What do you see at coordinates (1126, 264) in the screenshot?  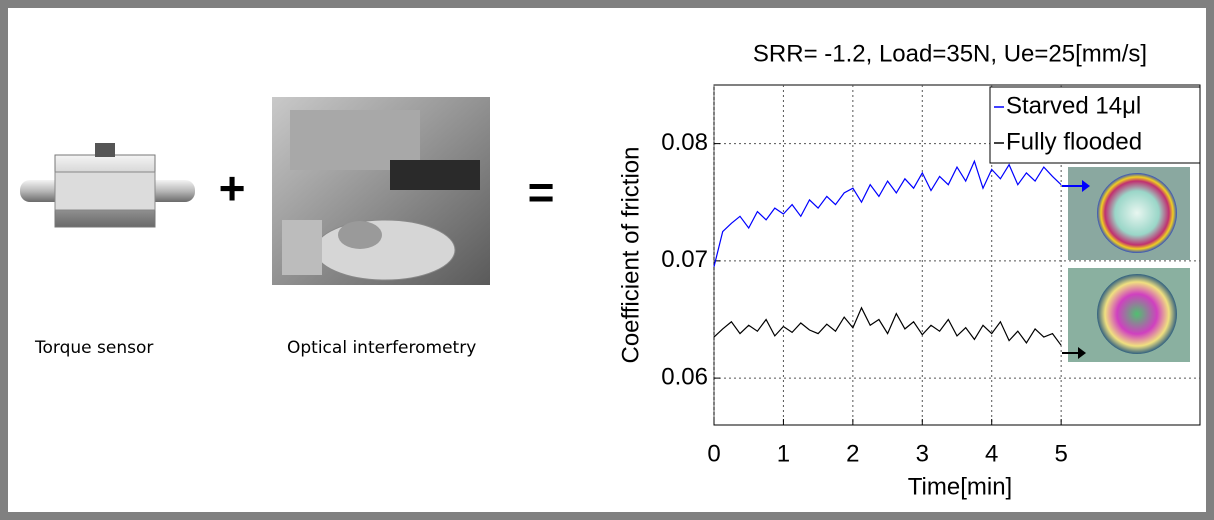 I see `inset-images` at bounding box center [1126, 264].